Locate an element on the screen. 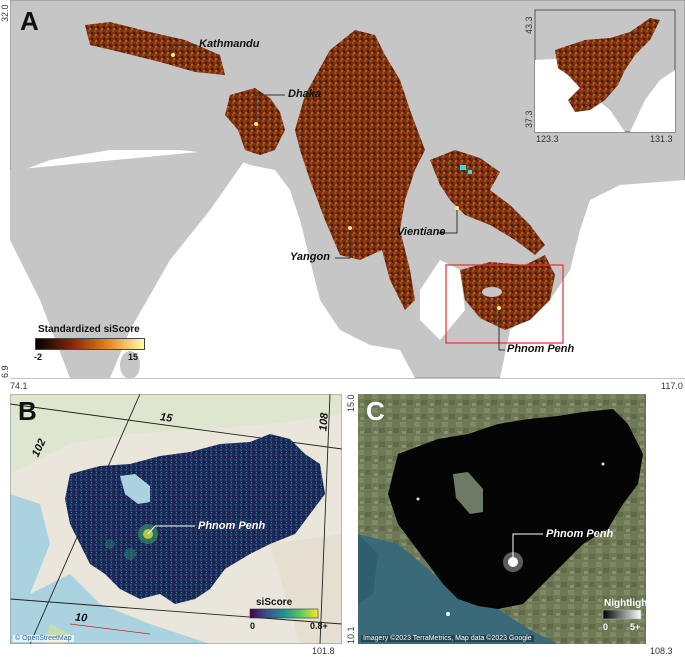  panel-b-city-label: Phnom Penh is located at coordinates (232, 526).